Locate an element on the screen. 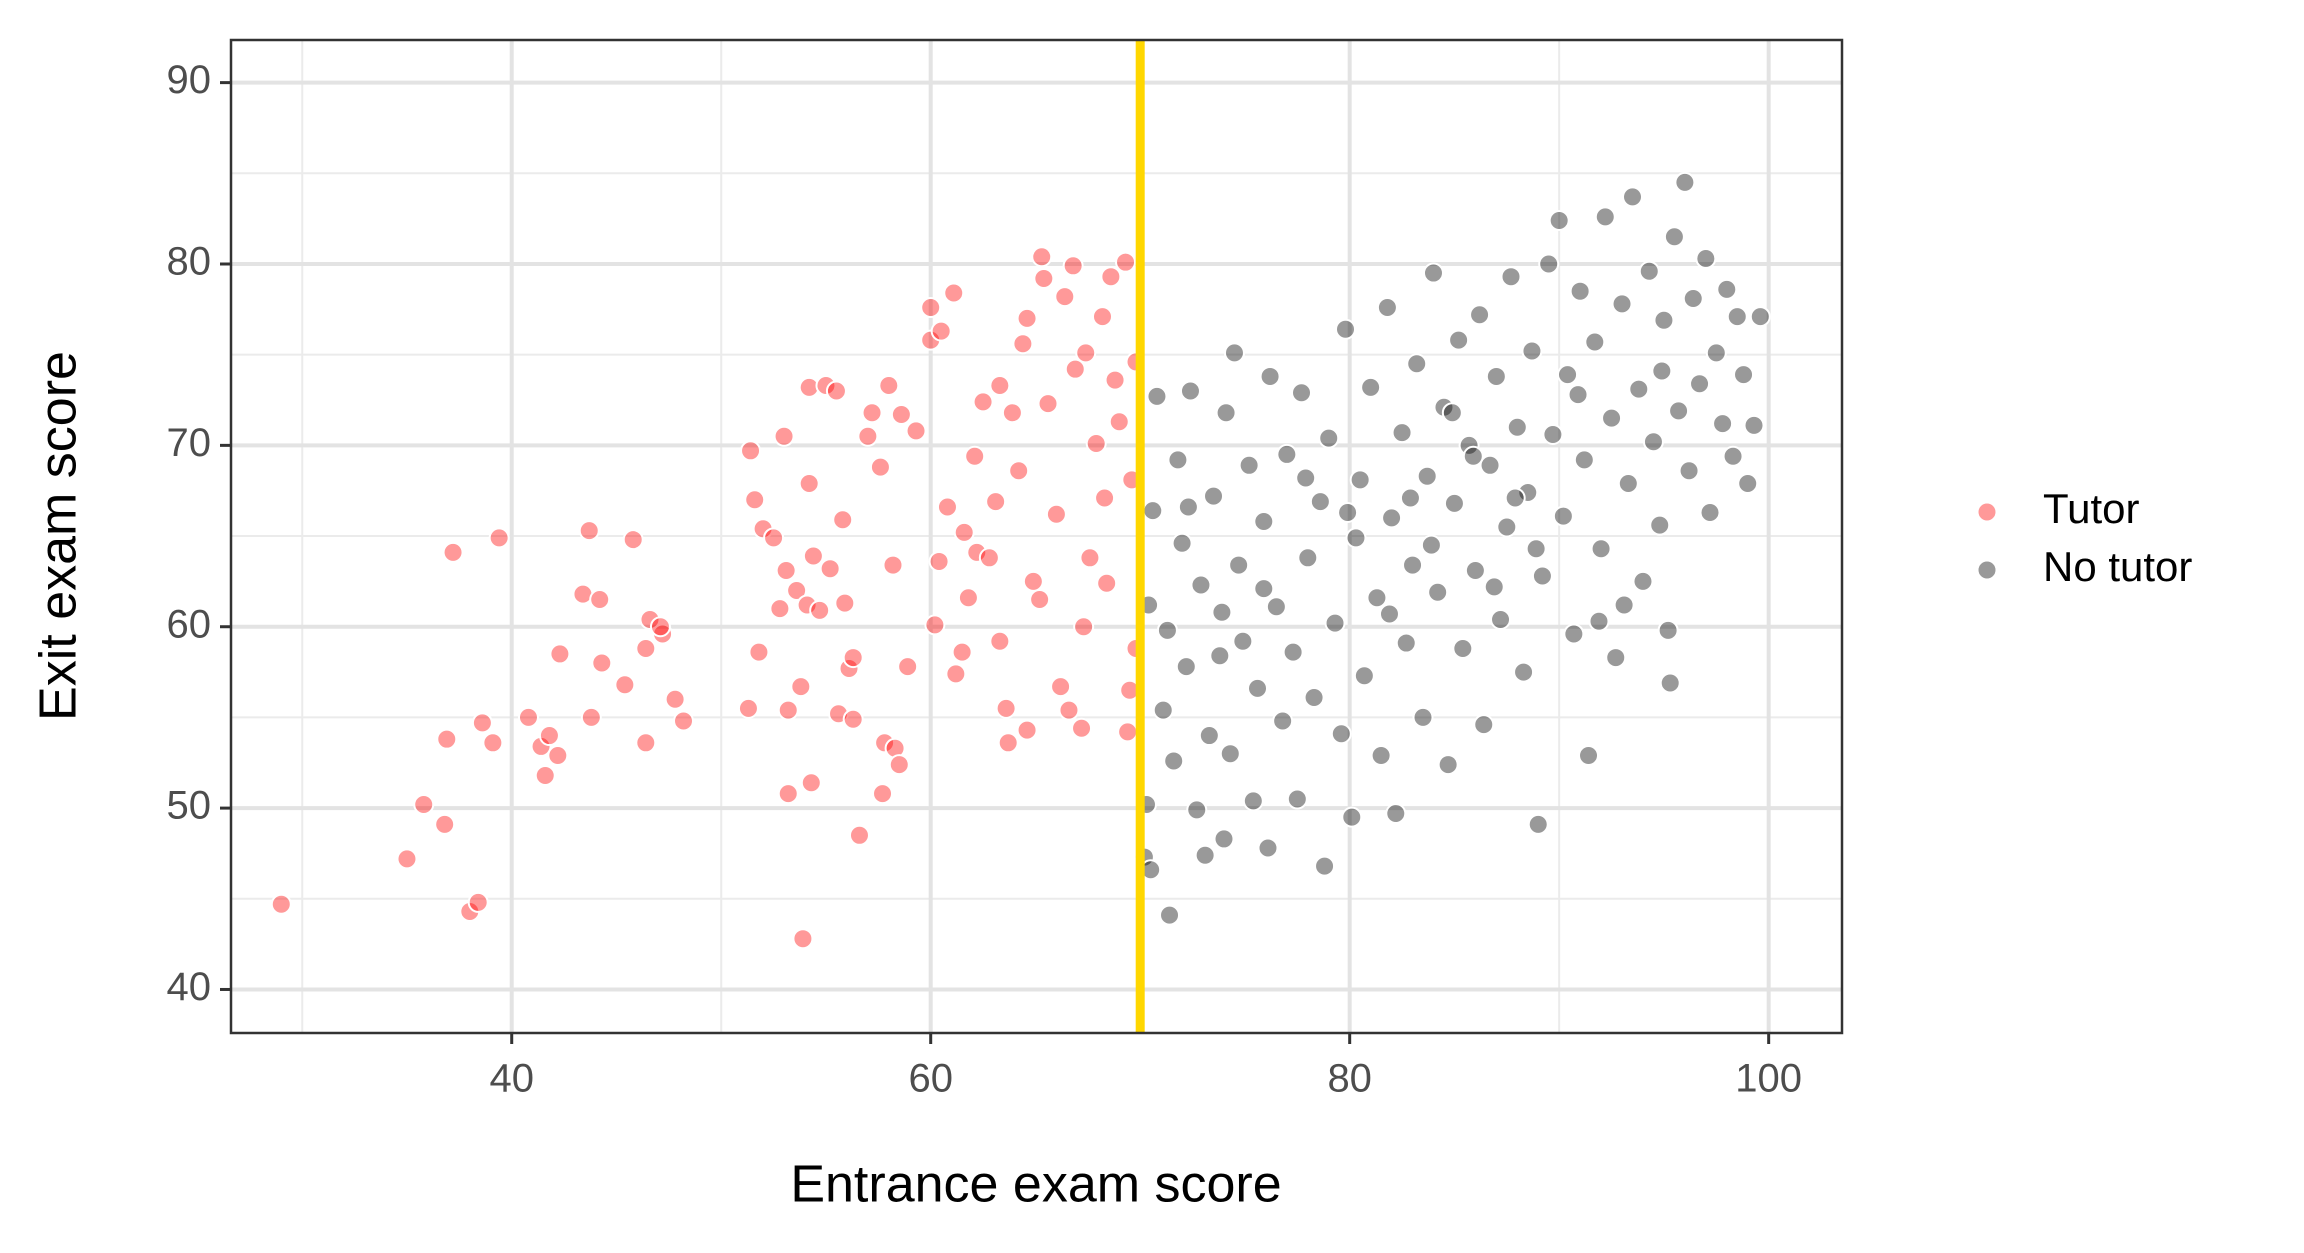 The width and height of the screenshot is (2304, 1253). y-tick-label: 60 is located at coordinates (189, 624).